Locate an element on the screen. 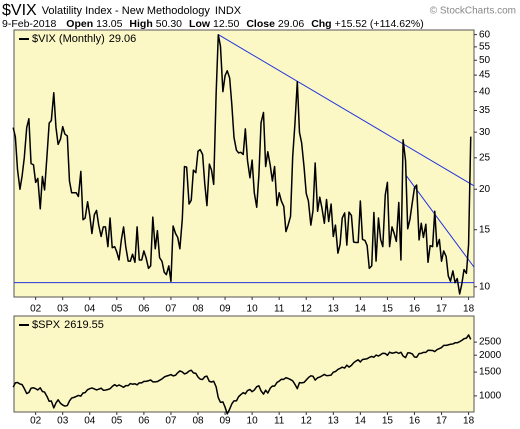  quote-label: High is located at coordinates (140, 24).